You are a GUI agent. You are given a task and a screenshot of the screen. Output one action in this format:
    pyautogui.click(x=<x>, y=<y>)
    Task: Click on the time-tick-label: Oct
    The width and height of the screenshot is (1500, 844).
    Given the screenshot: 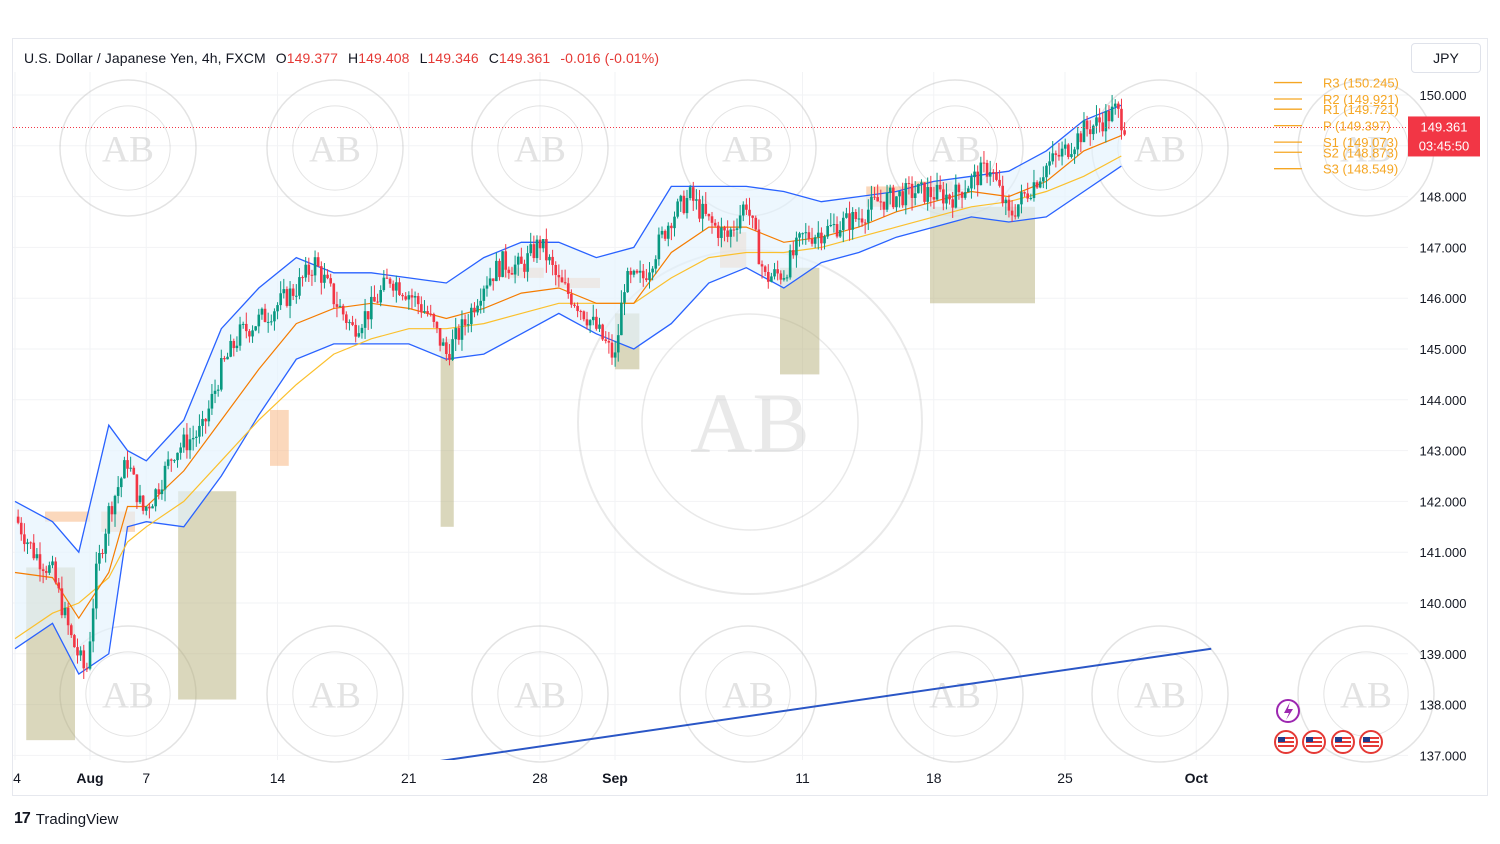 What is the action you would take?
    pyautogui.click(x=1197, y=778)
    